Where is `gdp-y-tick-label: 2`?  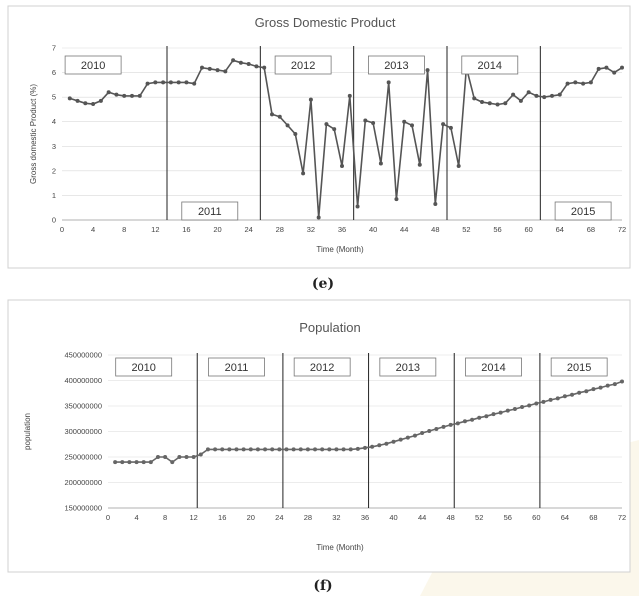
gdp-y-tick-label: 2 is located at coordinates (54, 170).